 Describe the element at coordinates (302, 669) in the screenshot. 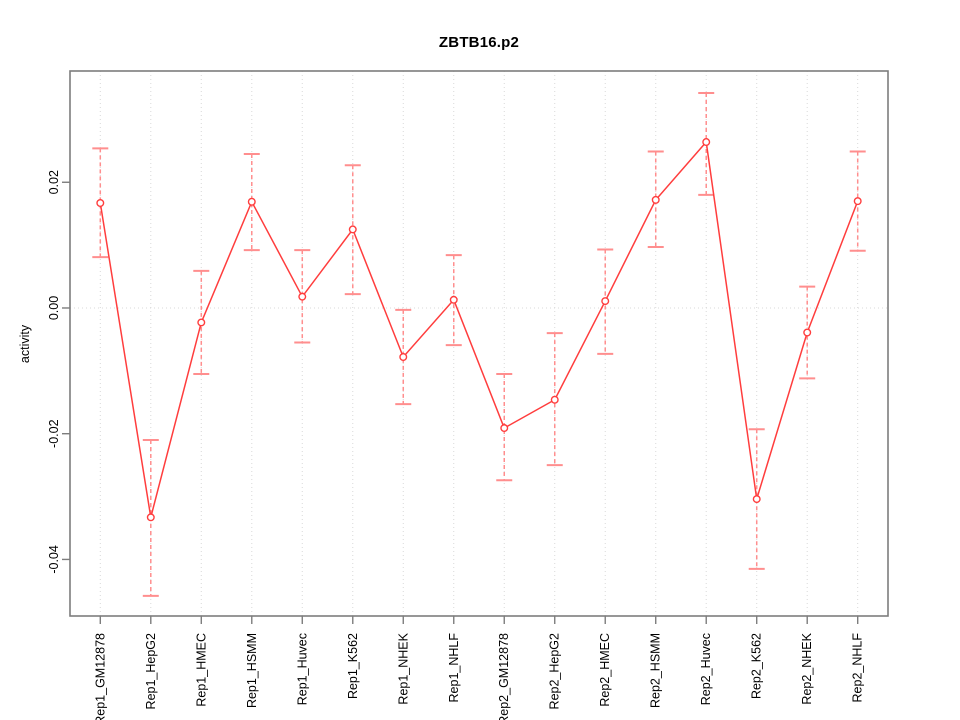

I see `x-tick-label: Rep1_Huvec` at that location.